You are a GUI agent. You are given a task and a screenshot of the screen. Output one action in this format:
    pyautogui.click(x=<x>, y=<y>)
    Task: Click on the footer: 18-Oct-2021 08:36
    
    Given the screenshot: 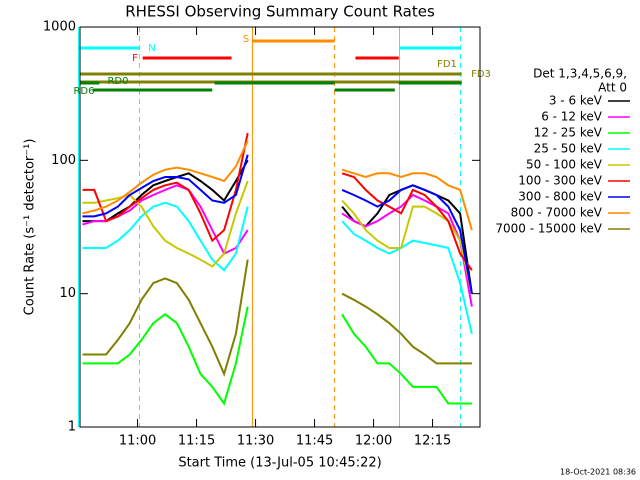 What is the action you would take?
    pyautogui.click(x=598, y=472)
    